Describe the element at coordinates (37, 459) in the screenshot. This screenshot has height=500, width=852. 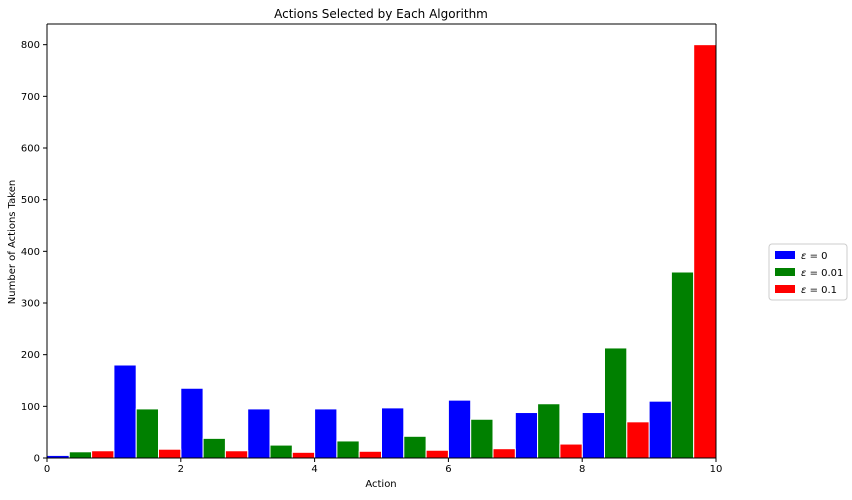
I see `y-tick-label: 0` at that location.